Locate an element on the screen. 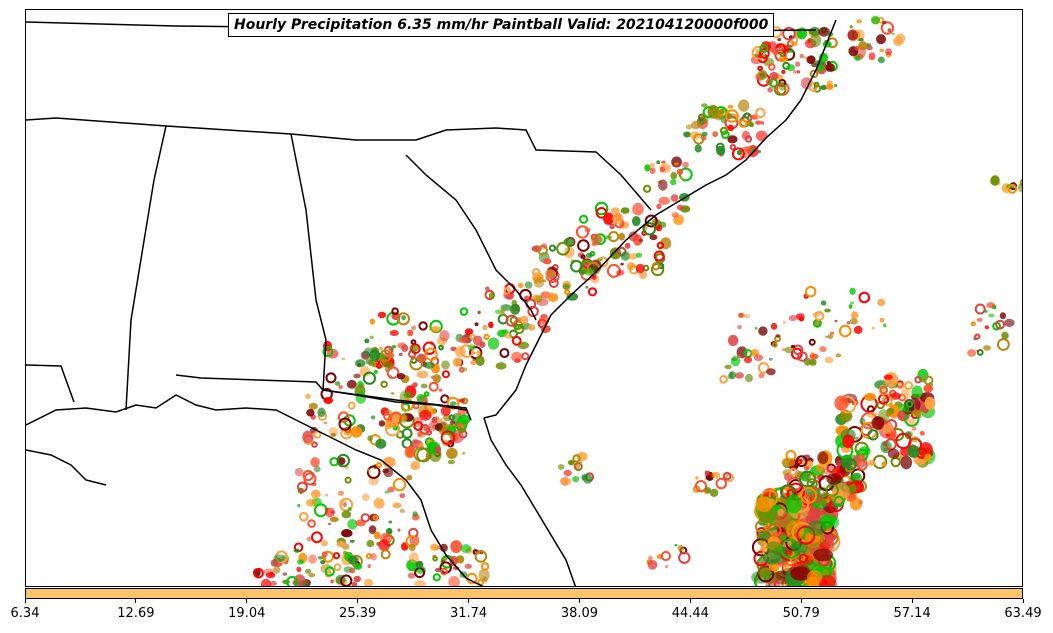  la-ms-boundary is located at coordinates (50, 383).